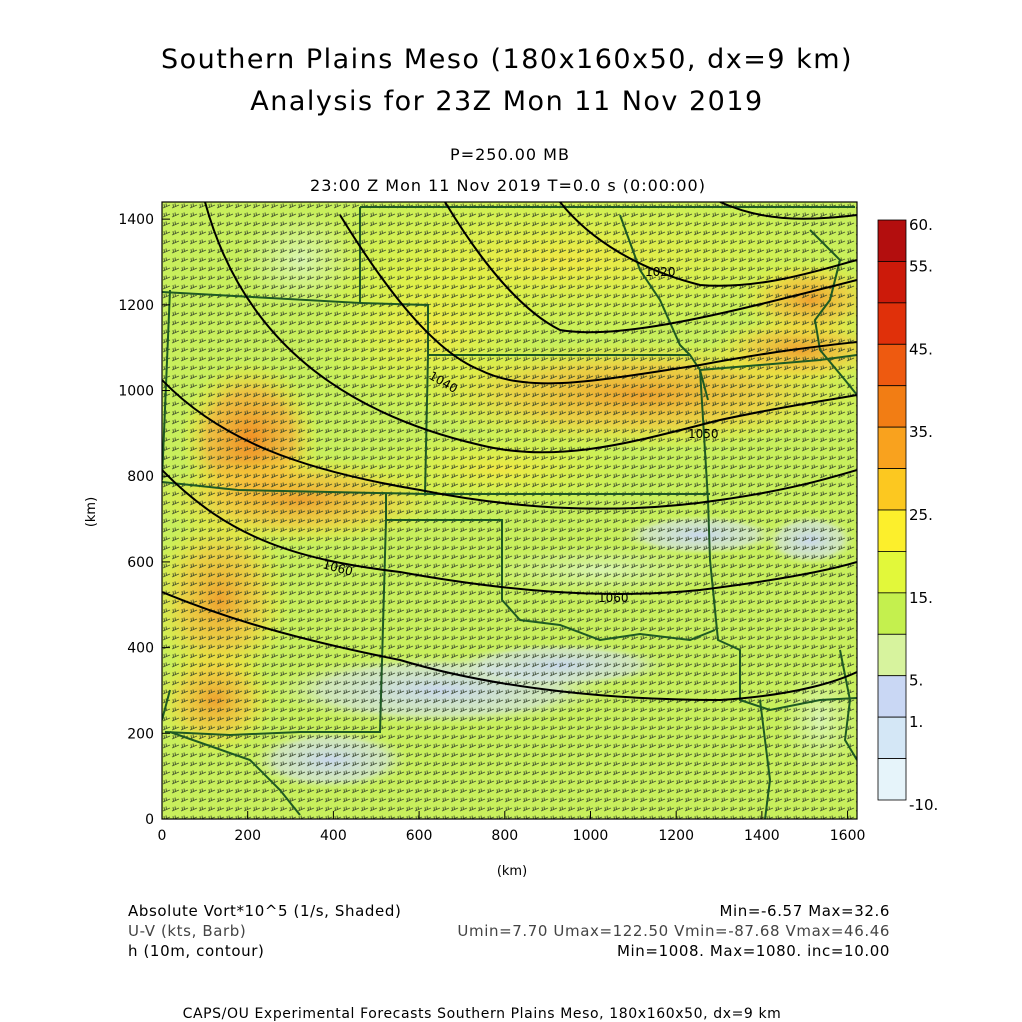 This screenshot has height=1022, width=1022. Describe the element at coordinates (762, 836) in the screenshot. I see `x-tick-label: 1400` at that location.